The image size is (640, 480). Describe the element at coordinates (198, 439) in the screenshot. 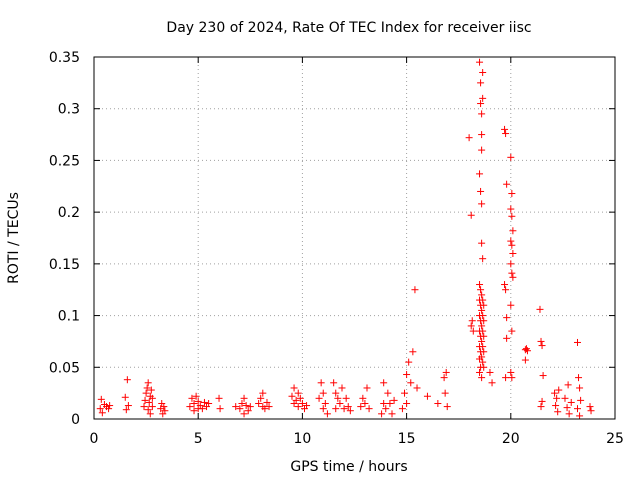

I see `x-tick-label: 5` at that location.